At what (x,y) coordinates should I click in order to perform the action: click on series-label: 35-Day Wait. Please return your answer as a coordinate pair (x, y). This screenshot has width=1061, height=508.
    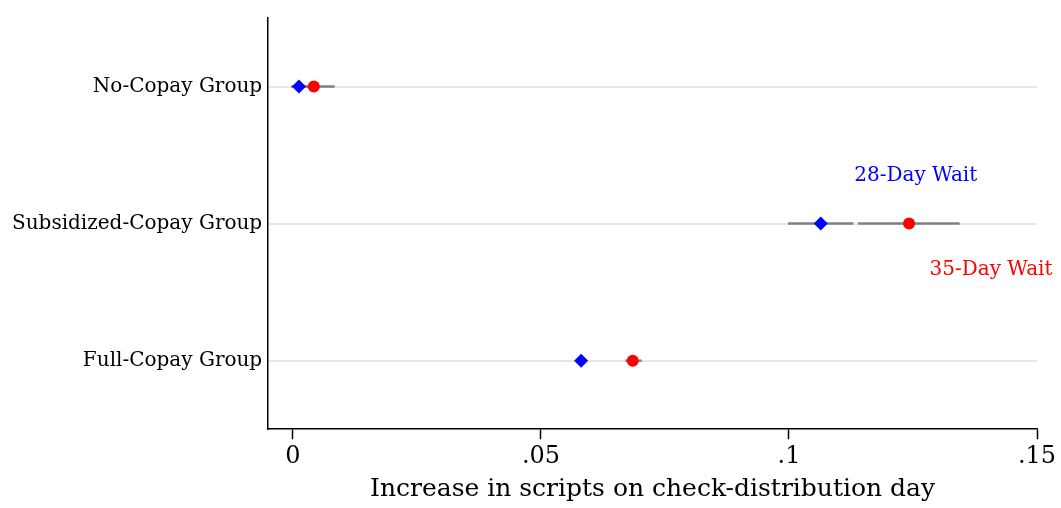
    Looking at the image, I should click on (991, 267).